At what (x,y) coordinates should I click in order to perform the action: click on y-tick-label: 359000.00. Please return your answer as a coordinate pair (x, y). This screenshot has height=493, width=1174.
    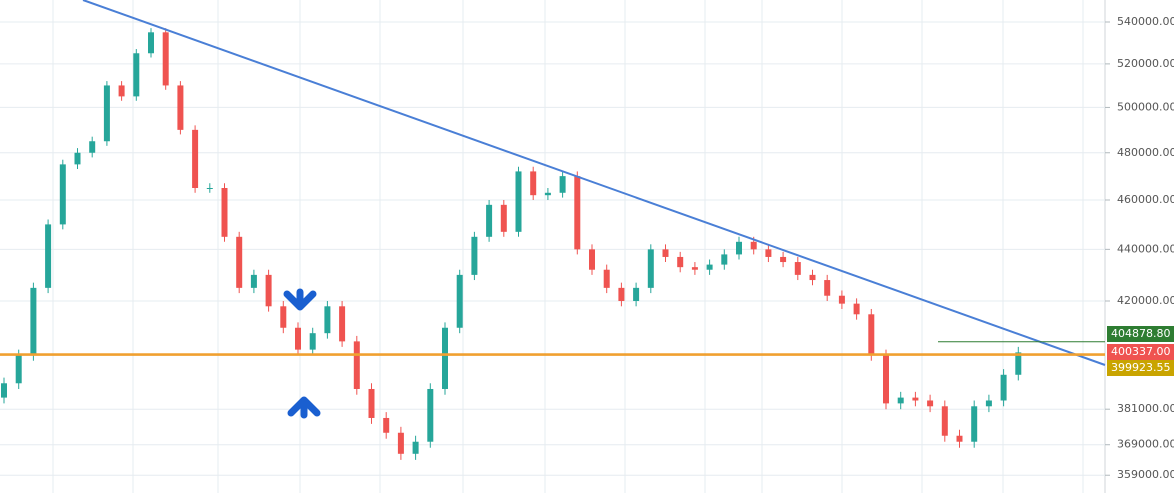
    Looking at the image, I should click on (1145, 474).